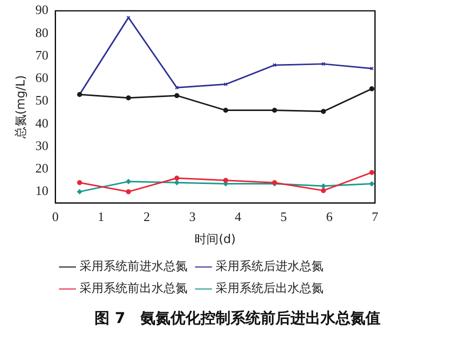 This screenshot has width=475, height=340. I want to click on y-axis-title: 总氮(mg/L), so click(20, 107).